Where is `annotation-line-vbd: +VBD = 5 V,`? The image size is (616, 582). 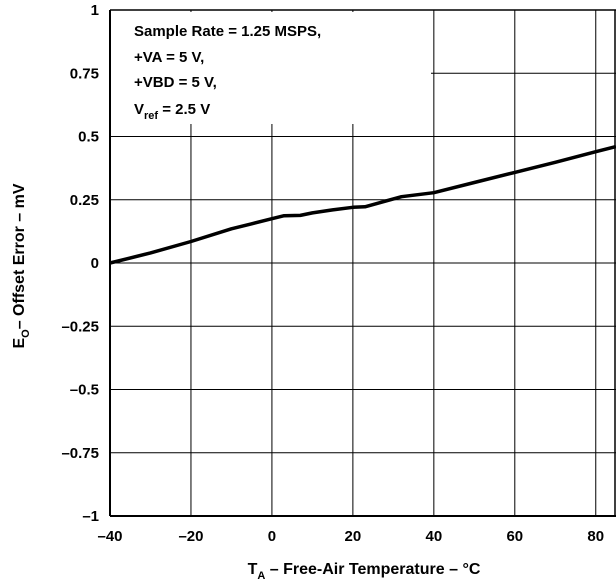
annotation-line-vbd: +VBD = 5 V, is located at coordinates (175, 82).